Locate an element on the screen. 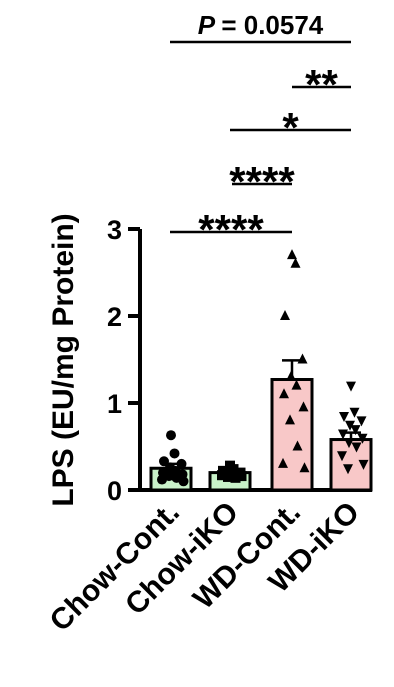  significance-label: P = 0.0574 is located at coordinates (261, 25).